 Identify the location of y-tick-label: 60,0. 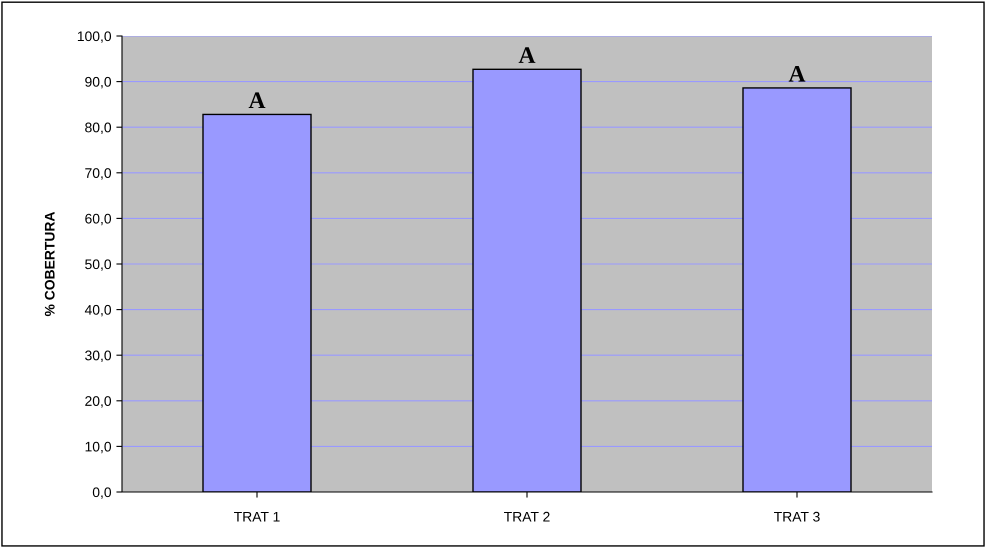
(98, 220).